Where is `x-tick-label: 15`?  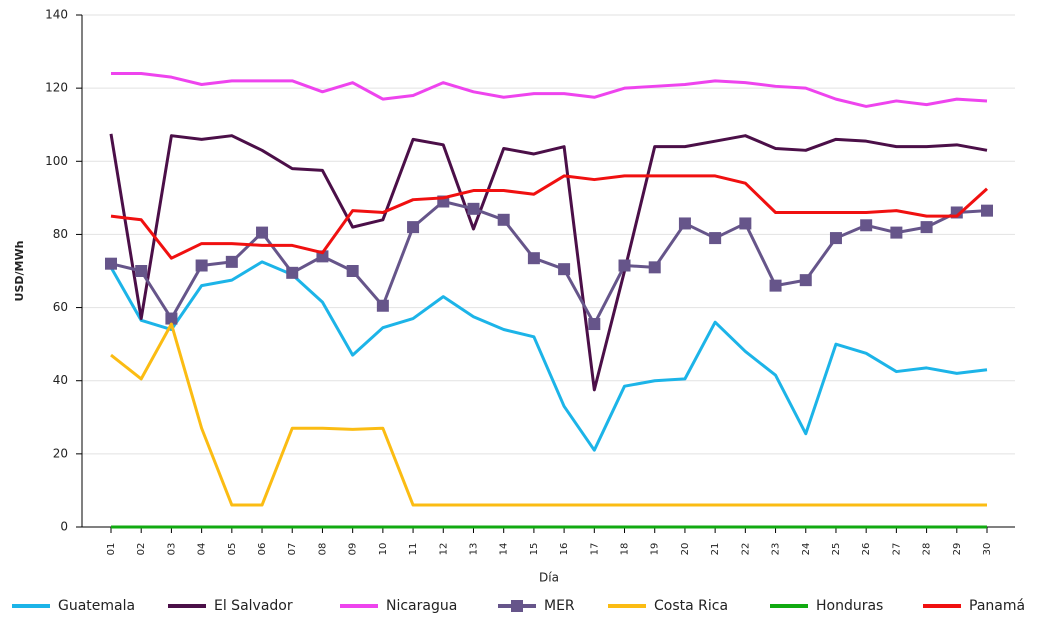
x-tick-label: 15 is located at coordinates (534, 549).